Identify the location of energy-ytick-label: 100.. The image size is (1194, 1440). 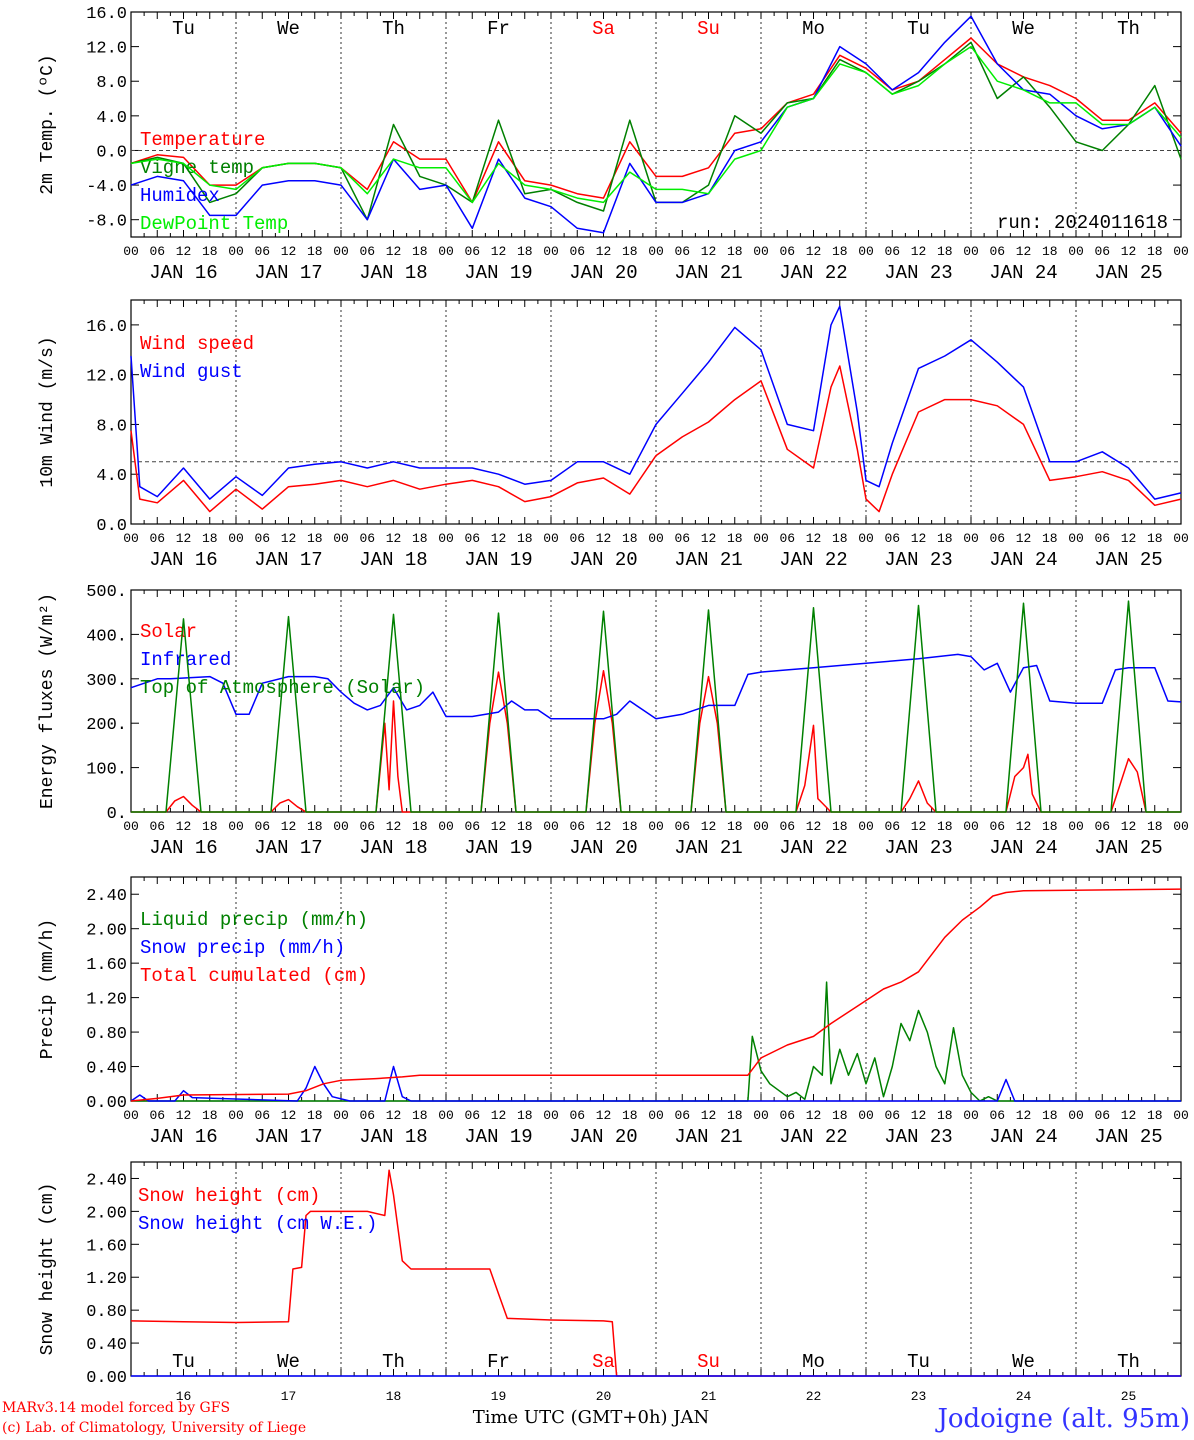
(106, 770).